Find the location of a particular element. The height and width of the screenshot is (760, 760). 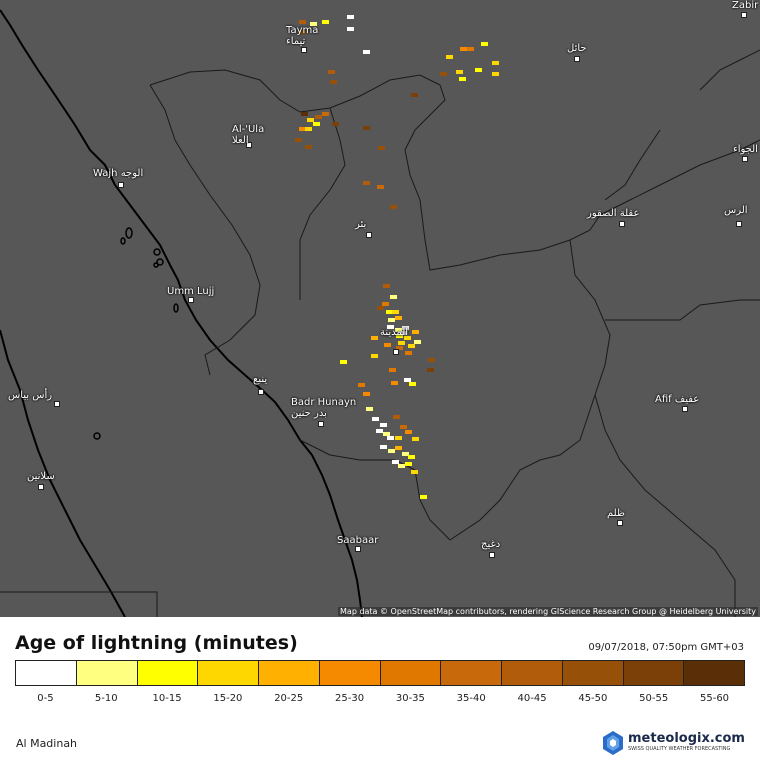

city-label-afif: Afif عفيف is located at coordinates (677, 399).